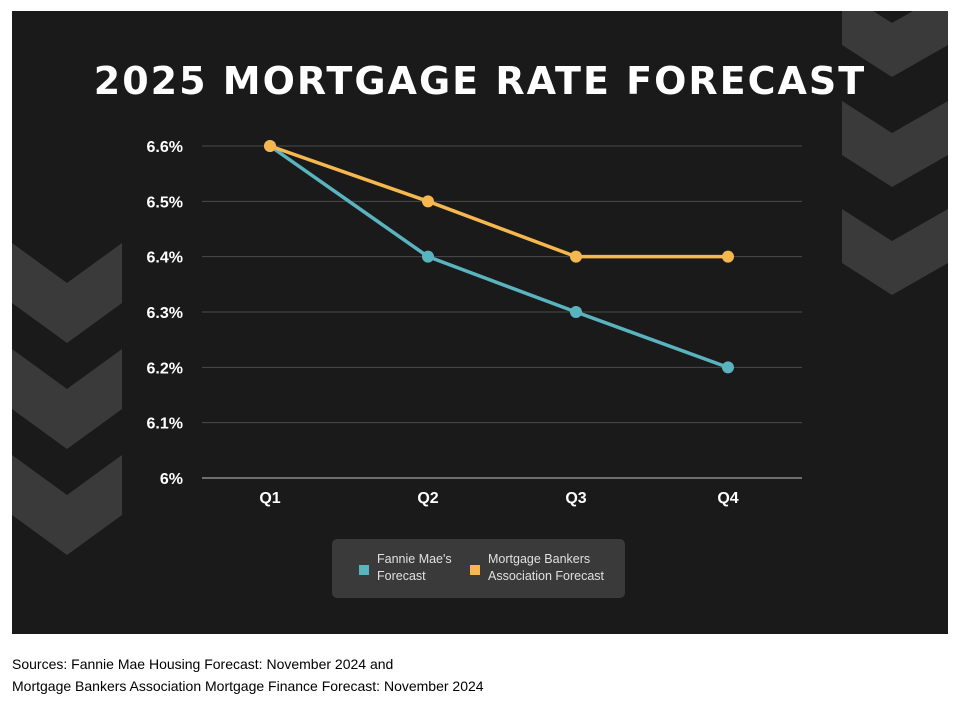 This screenshot has width=968, height=704. I want to click on x-tick-label: Q3, so click(575, 498).